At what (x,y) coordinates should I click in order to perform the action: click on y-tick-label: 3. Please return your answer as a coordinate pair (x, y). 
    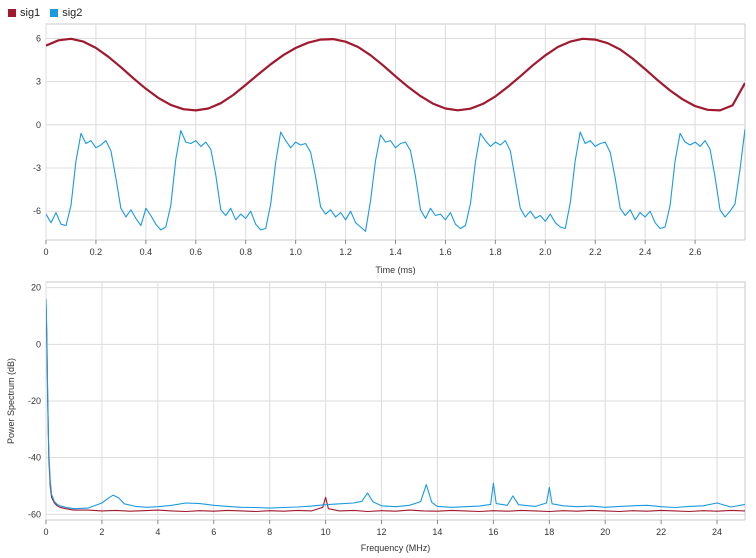
    Looking at the image, I should click on (38, 82).